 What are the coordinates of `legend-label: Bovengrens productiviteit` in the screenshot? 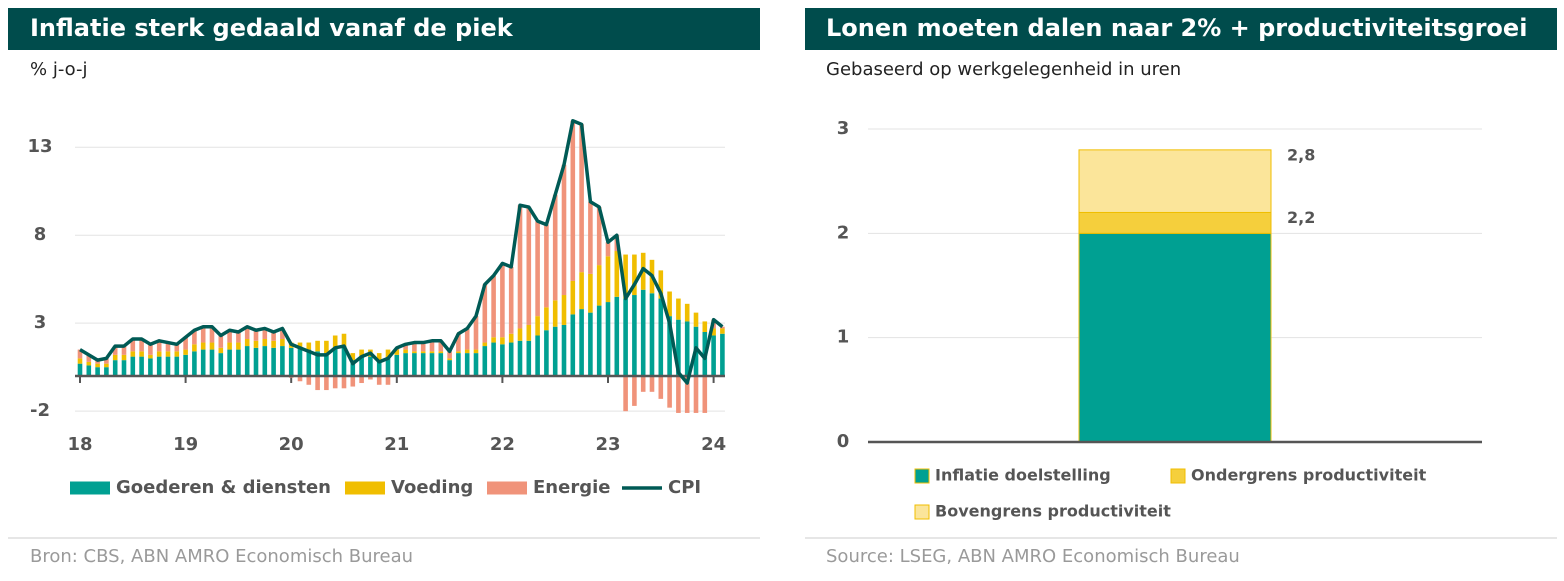 It's located at (1053, 511).